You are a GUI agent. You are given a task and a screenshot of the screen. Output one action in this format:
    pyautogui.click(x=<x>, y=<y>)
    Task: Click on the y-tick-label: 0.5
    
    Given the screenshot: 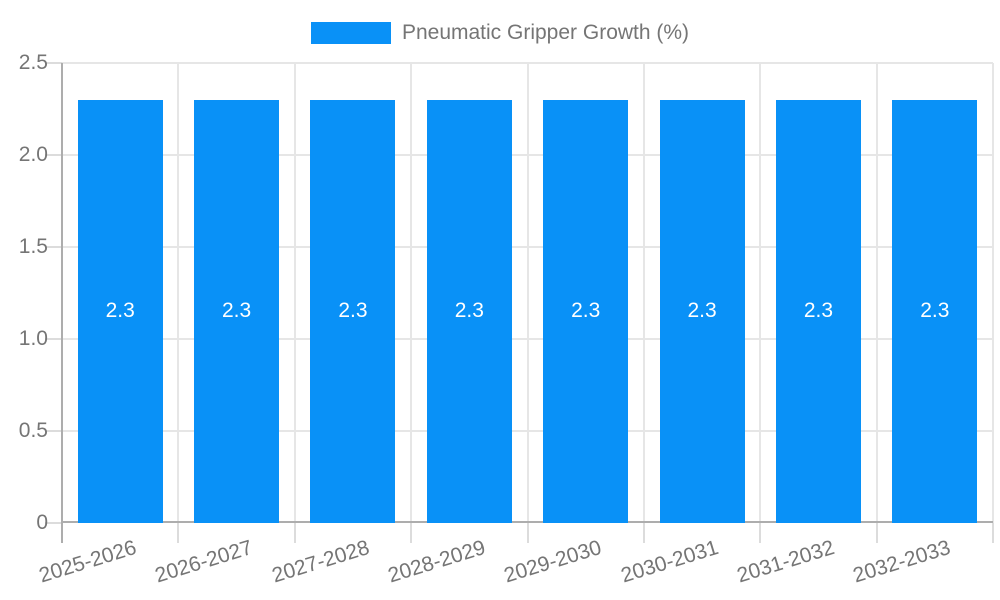 What is the action you would take?
    pyautogui.click(x=33, y=430)
    